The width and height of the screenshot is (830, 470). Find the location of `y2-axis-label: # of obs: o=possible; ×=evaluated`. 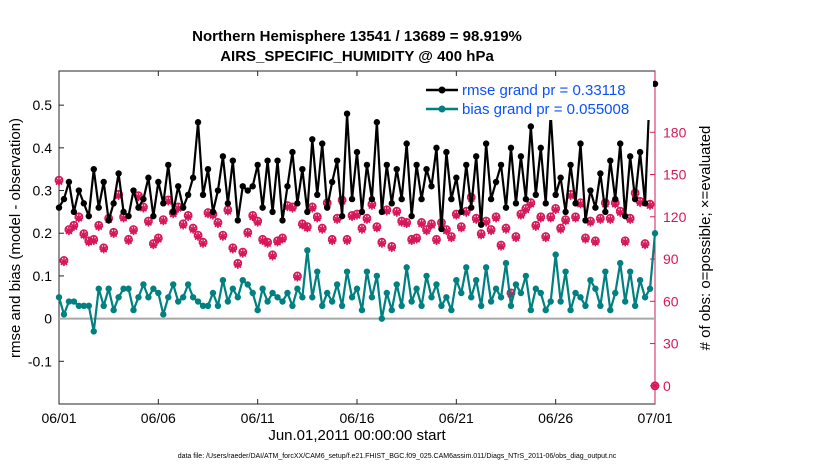

y2-axis-label: # of obs: o=possible; ×=evaluated is located at coordinates (705, 238).